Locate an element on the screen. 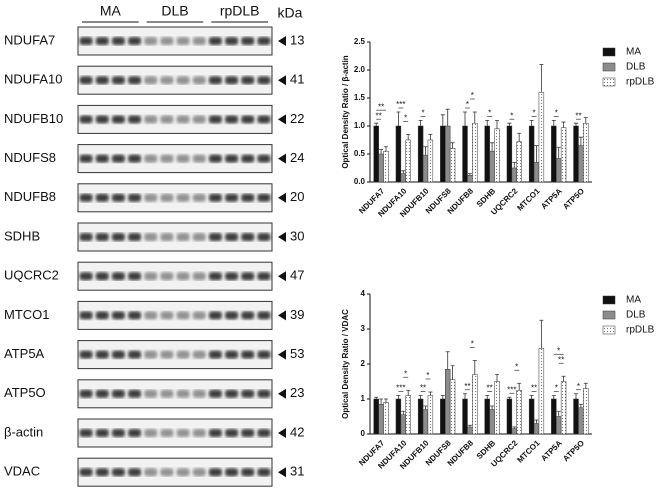 This screenshot has width=665, height=497. y-tick-label: 4 is located at coordinates (363, 293).